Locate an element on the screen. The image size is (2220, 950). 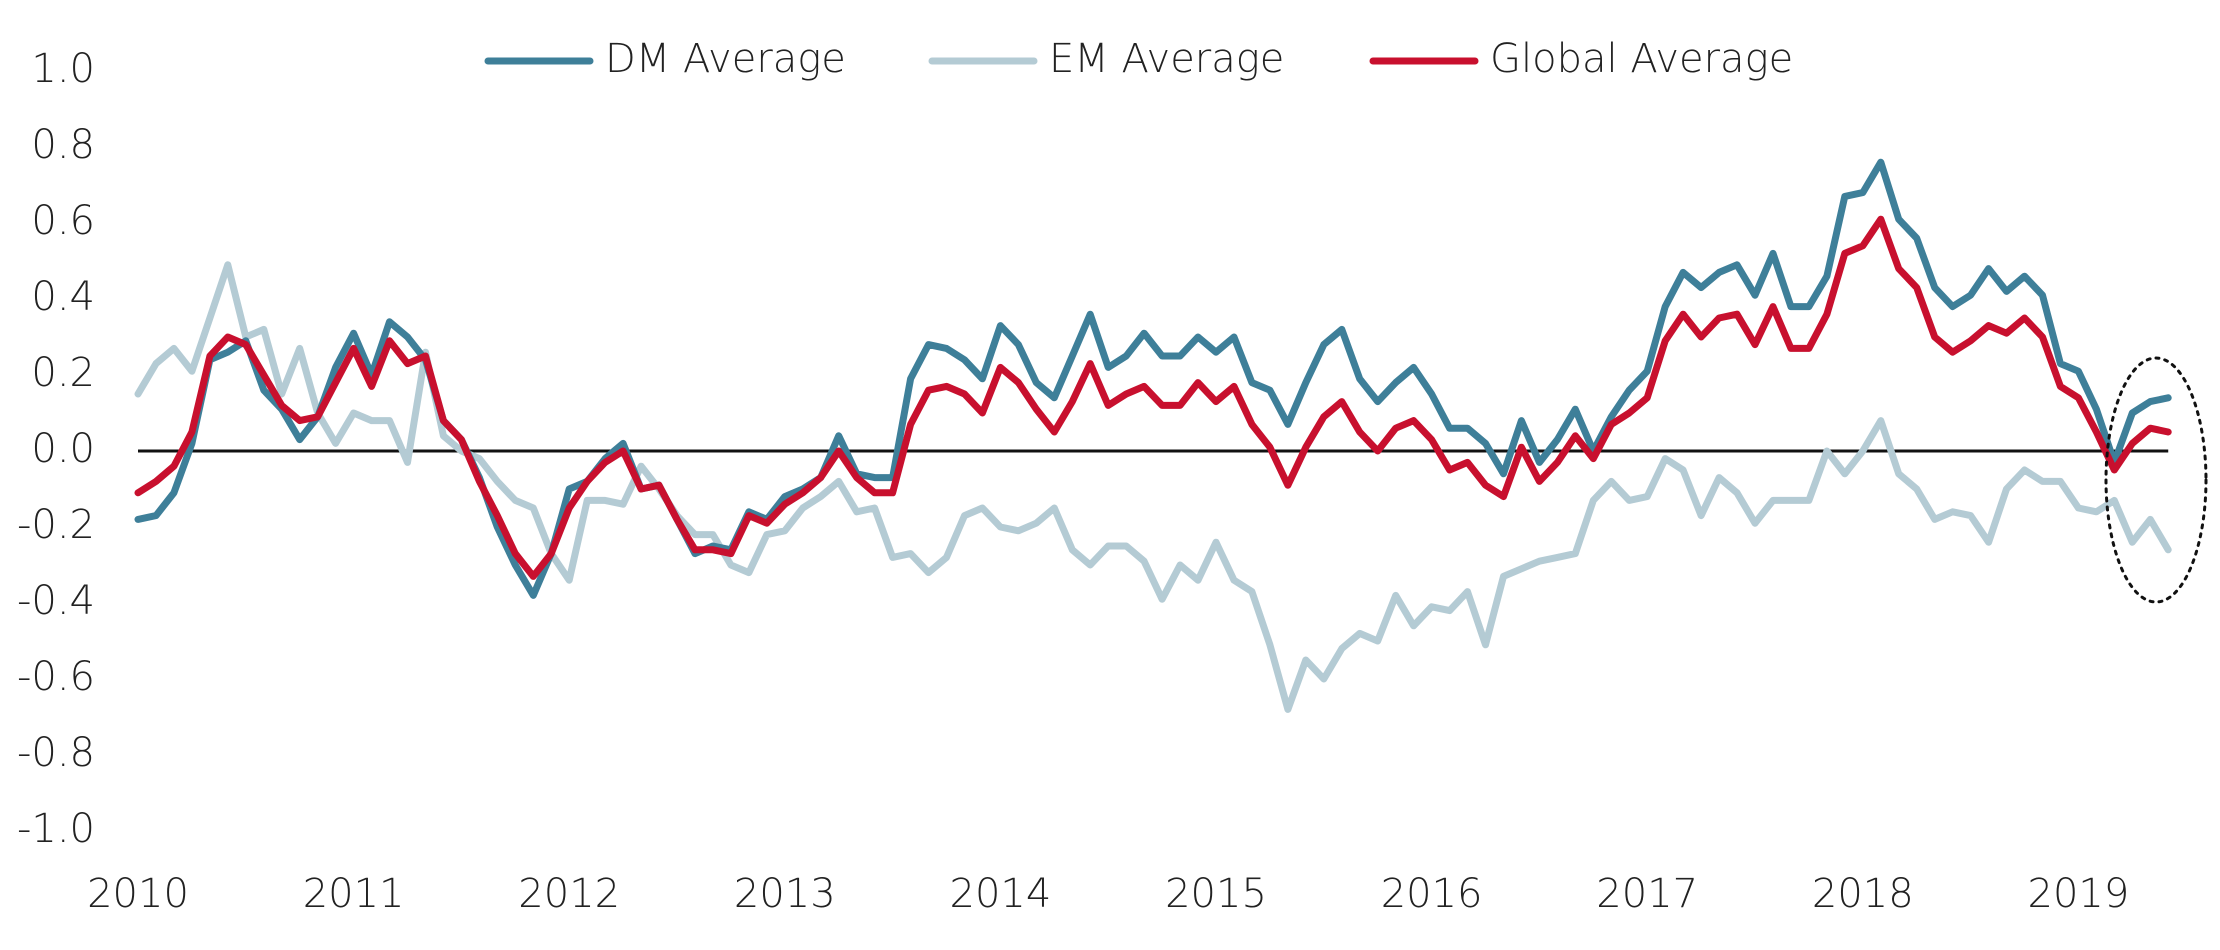
x-tick-label: 2014 is located at coordinates (1001, 894).